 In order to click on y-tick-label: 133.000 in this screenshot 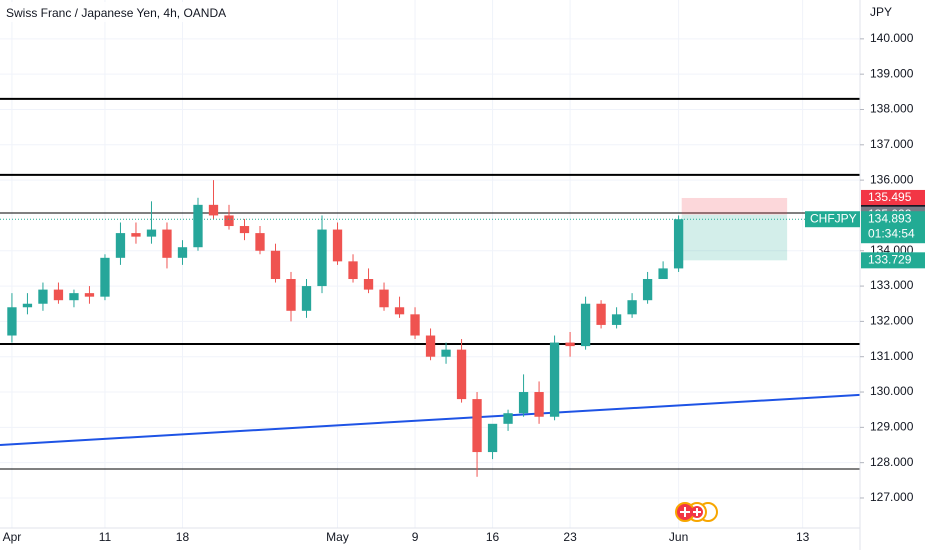, I will do `click(892, 285)`.